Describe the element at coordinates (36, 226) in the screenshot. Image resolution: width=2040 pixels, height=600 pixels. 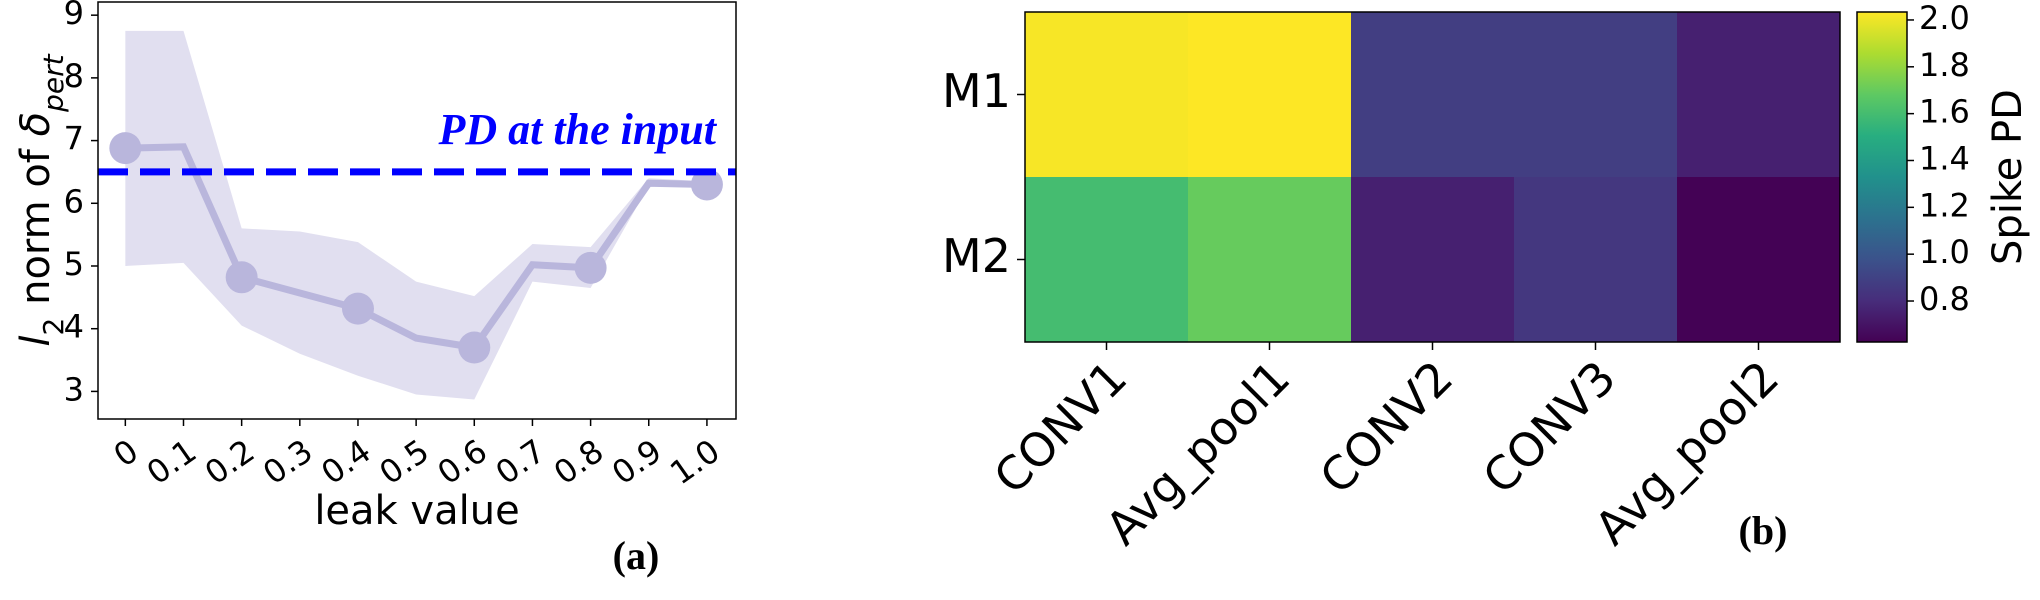
I see `y-axis-label-part: norm of` at that location.